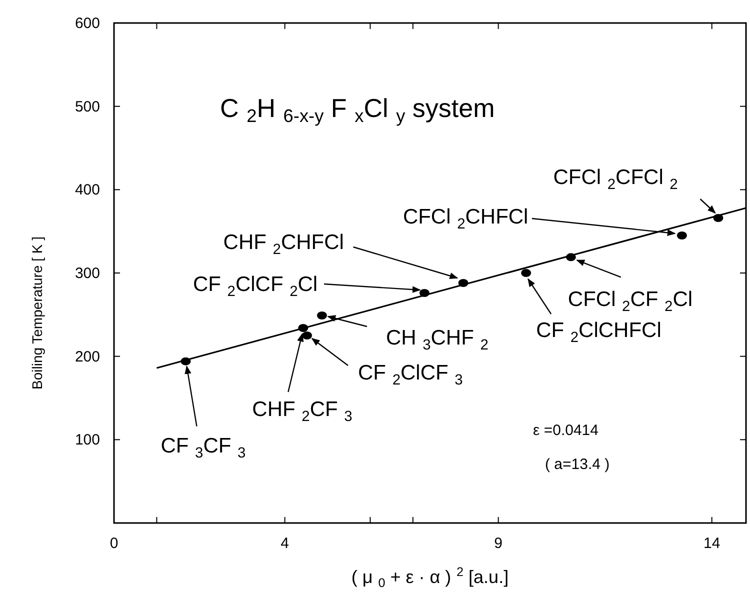  What do you see at coordinates (357, 109) in the screenshot?
I see `chart-title: C$_{2}$H$_{6-x-y}$ F$_{x}$Cl$_{y}$ system` at bounding box center [357, 109].